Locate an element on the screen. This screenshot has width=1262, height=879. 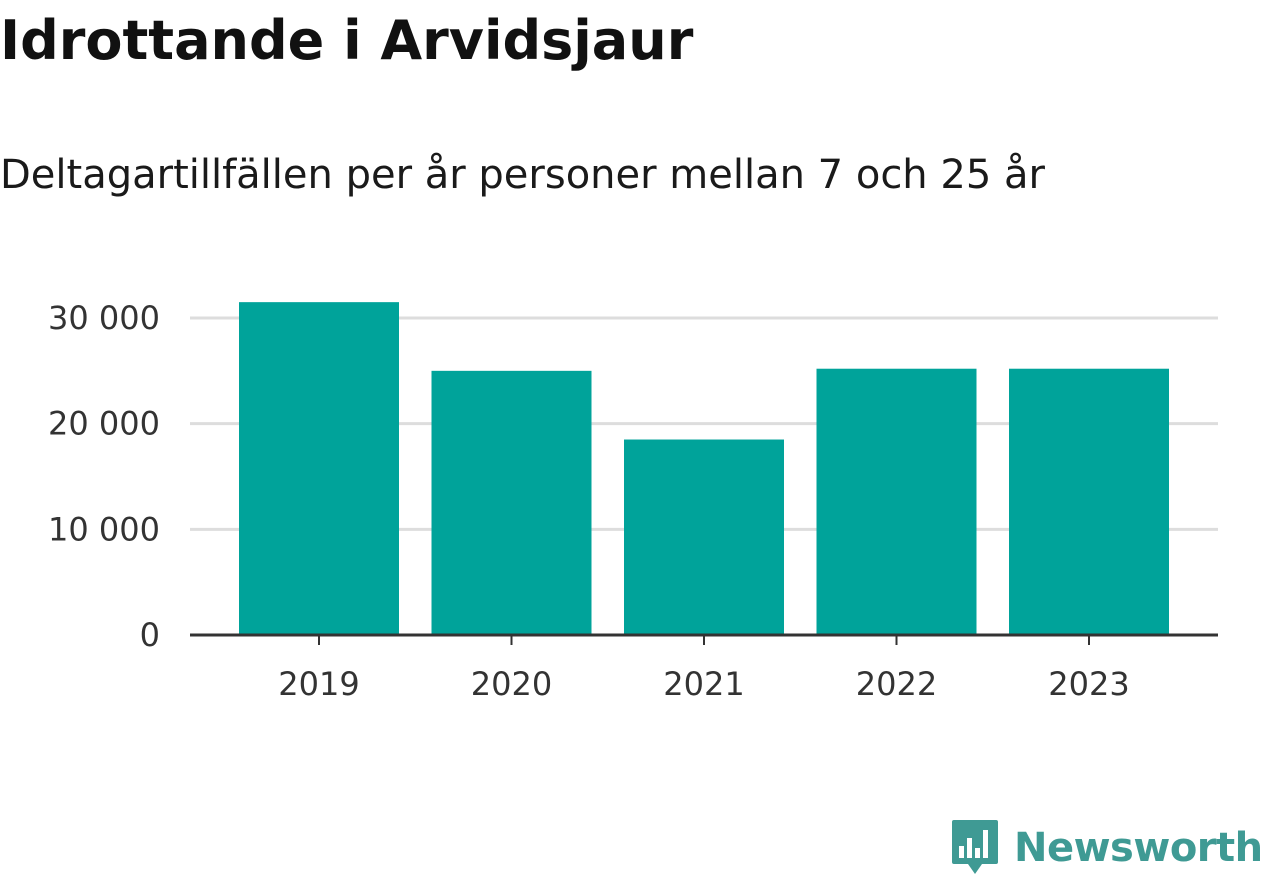
bar-2021 is located at coordinates (704, 537).